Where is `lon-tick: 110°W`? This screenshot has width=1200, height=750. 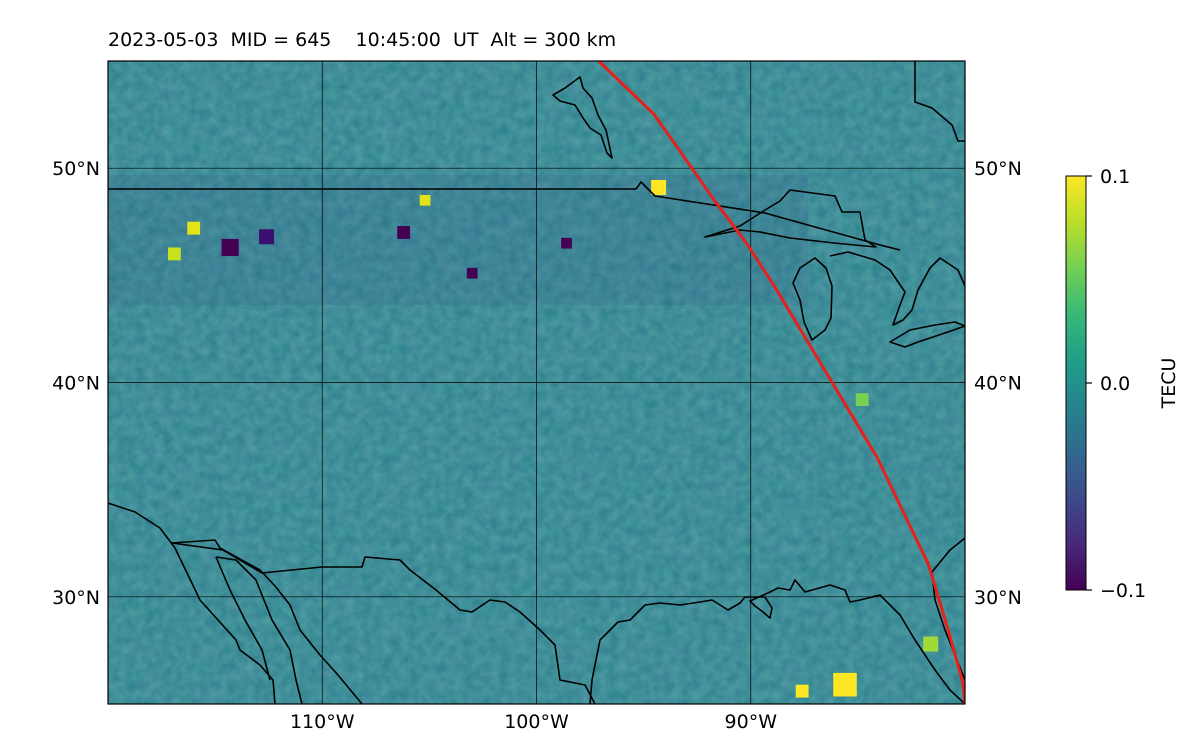
lon-tick: 110°W is located at coordinates (322, 722).